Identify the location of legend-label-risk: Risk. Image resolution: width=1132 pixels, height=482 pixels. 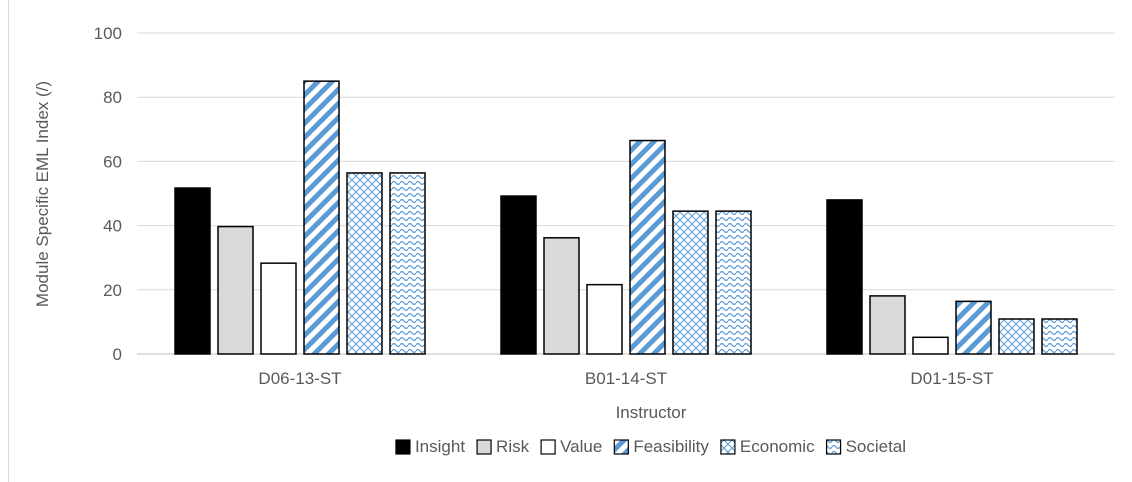
(513, 446).